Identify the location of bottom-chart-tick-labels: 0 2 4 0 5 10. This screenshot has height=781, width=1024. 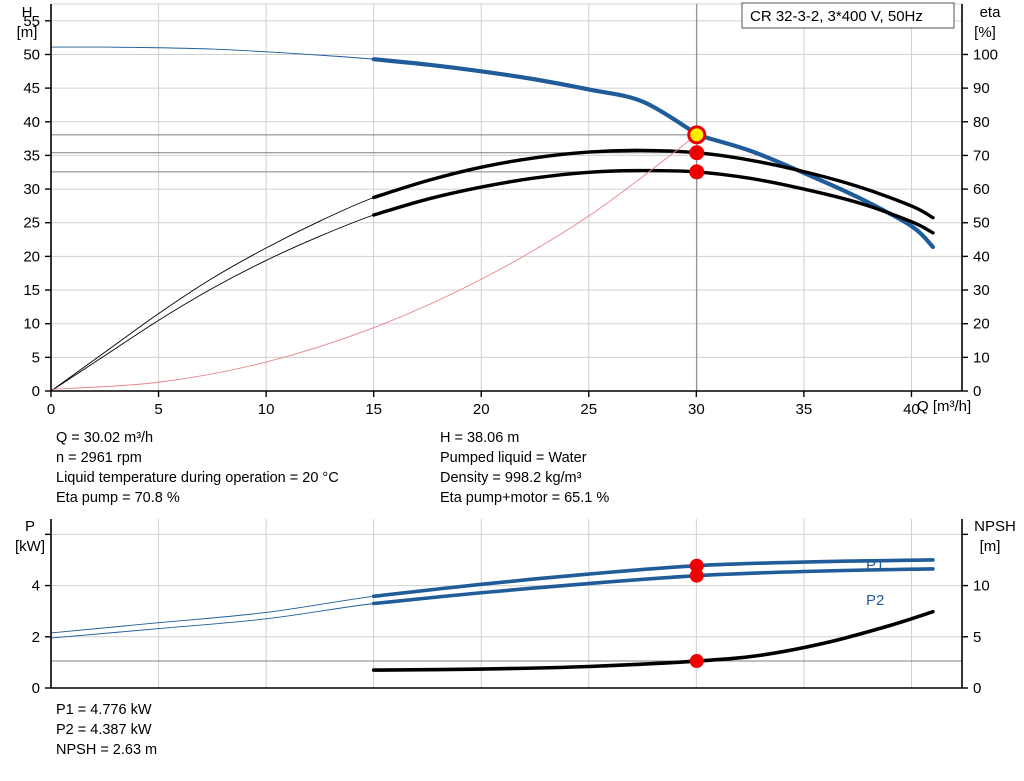
(511, 636).